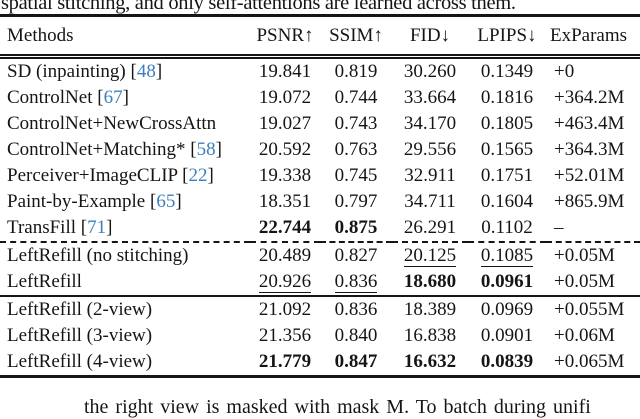 The image size is (640, 419). I want to click on lpips-value: 0.0839, so click(507, 361).